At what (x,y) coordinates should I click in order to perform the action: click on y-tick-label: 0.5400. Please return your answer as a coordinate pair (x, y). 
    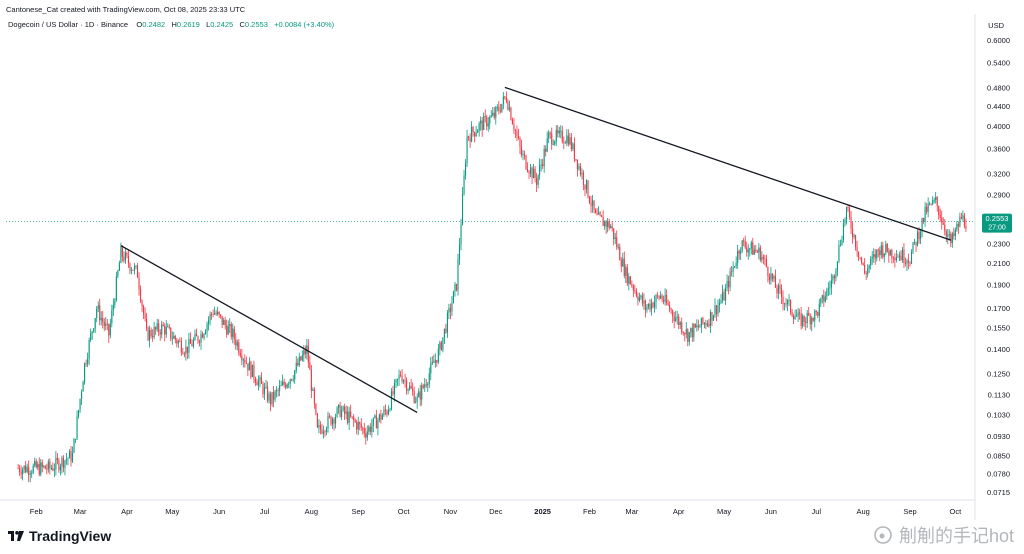
    Looking at the image, I should click on (998, 62).